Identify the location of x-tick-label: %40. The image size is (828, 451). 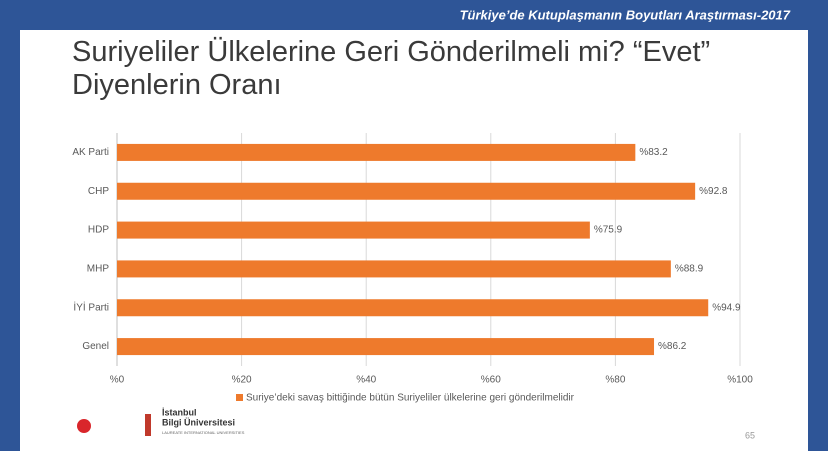
(366, 380).